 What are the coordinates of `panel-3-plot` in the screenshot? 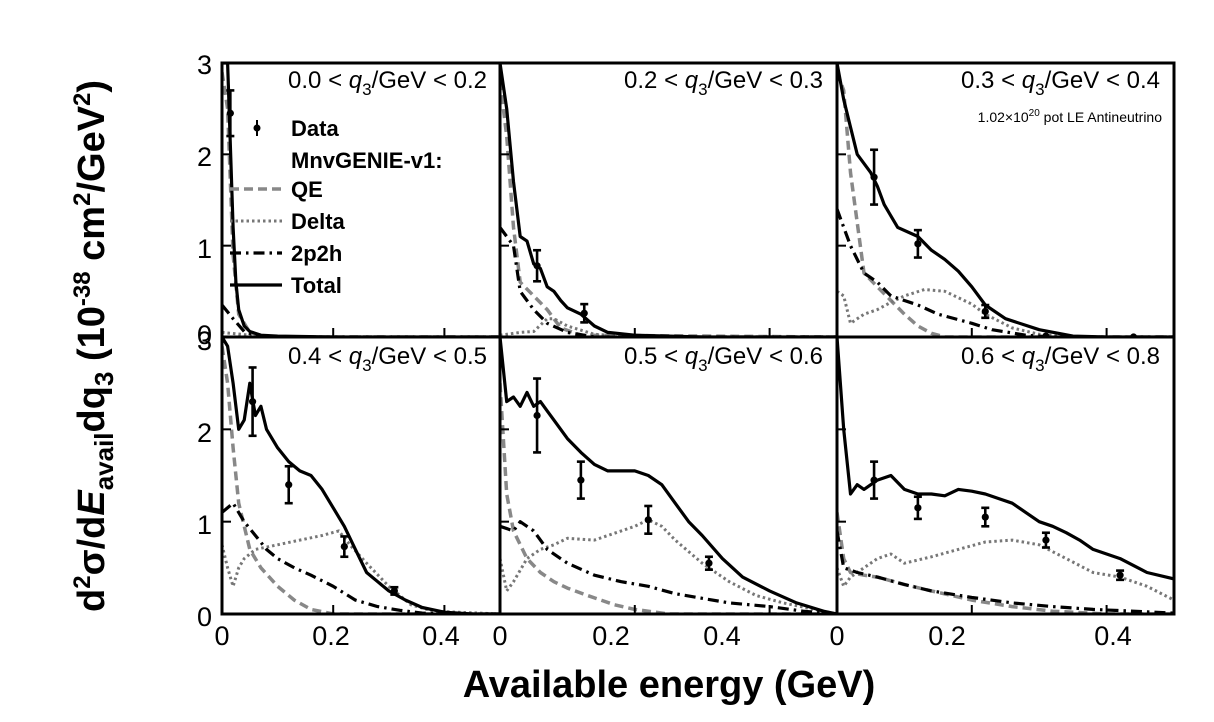 It's located at (1005, 200).